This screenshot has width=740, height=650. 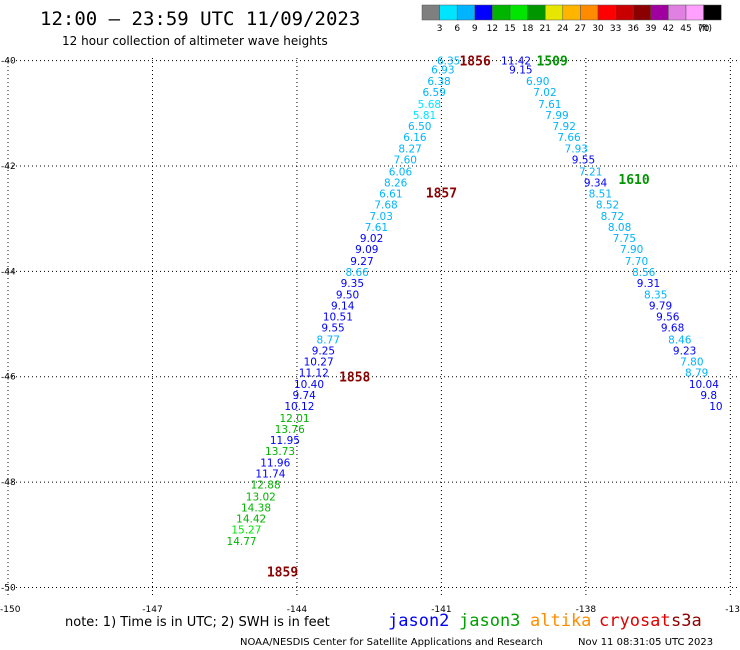 What do you see at coordinates (696, 374) in the screenshot?
I see `wave-height-point: 8.79` at bounding box center [696, 374].